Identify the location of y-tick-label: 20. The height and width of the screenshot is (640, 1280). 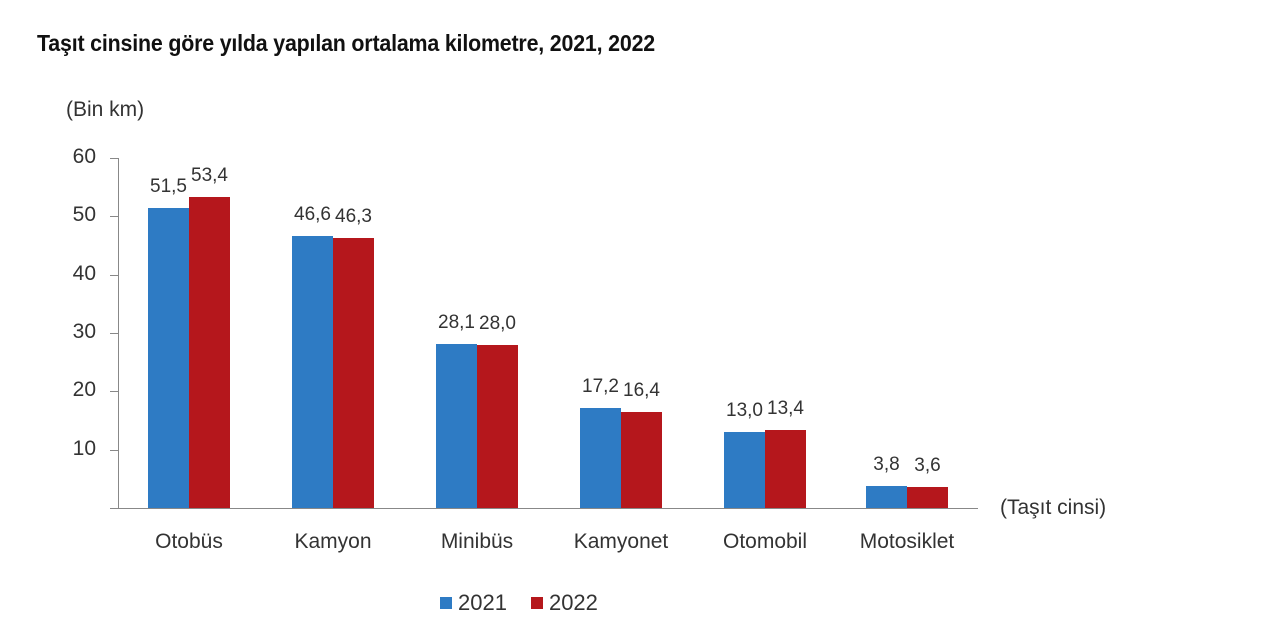
(84, 389).